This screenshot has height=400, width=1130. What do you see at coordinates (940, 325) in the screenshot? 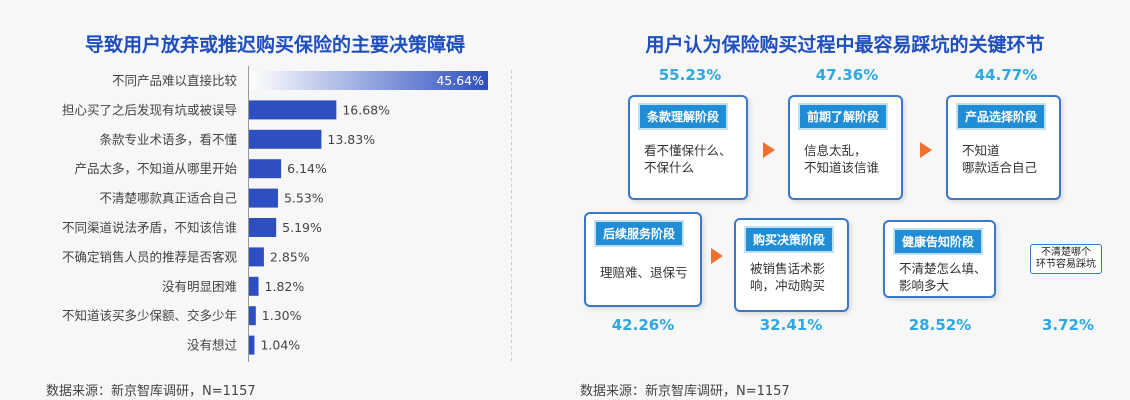
I see `stage-percent: 28.52%` at bounding box center [940, 325].